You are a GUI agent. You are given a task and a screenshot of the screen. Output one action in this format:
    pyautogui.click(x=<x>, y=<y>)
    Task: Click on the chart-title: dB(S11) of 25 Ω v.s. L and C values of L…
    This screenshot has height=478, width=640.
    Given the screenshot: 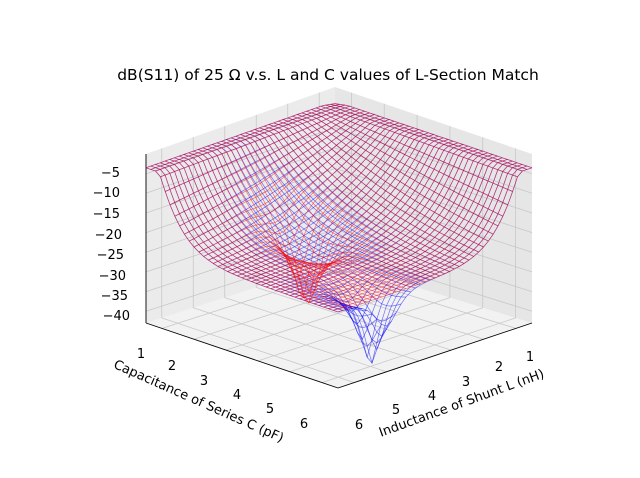 What is the action you would take?
    pyautogui.click(x=328, y=75)
    